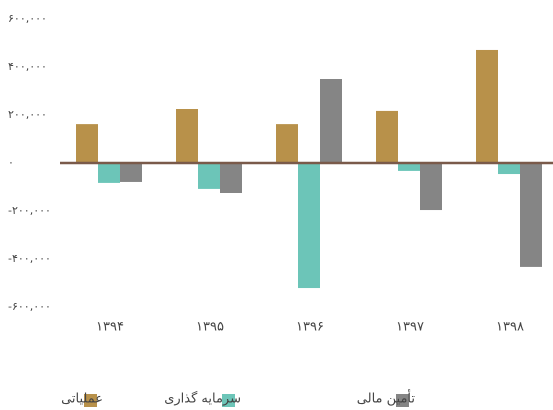 The height and width of the screenshot is (410, 553). Describe the element at coordinates (27, 18) in the screenshot. I see `y-tick-label: ۶۰۰,۰۰۰` at that location.